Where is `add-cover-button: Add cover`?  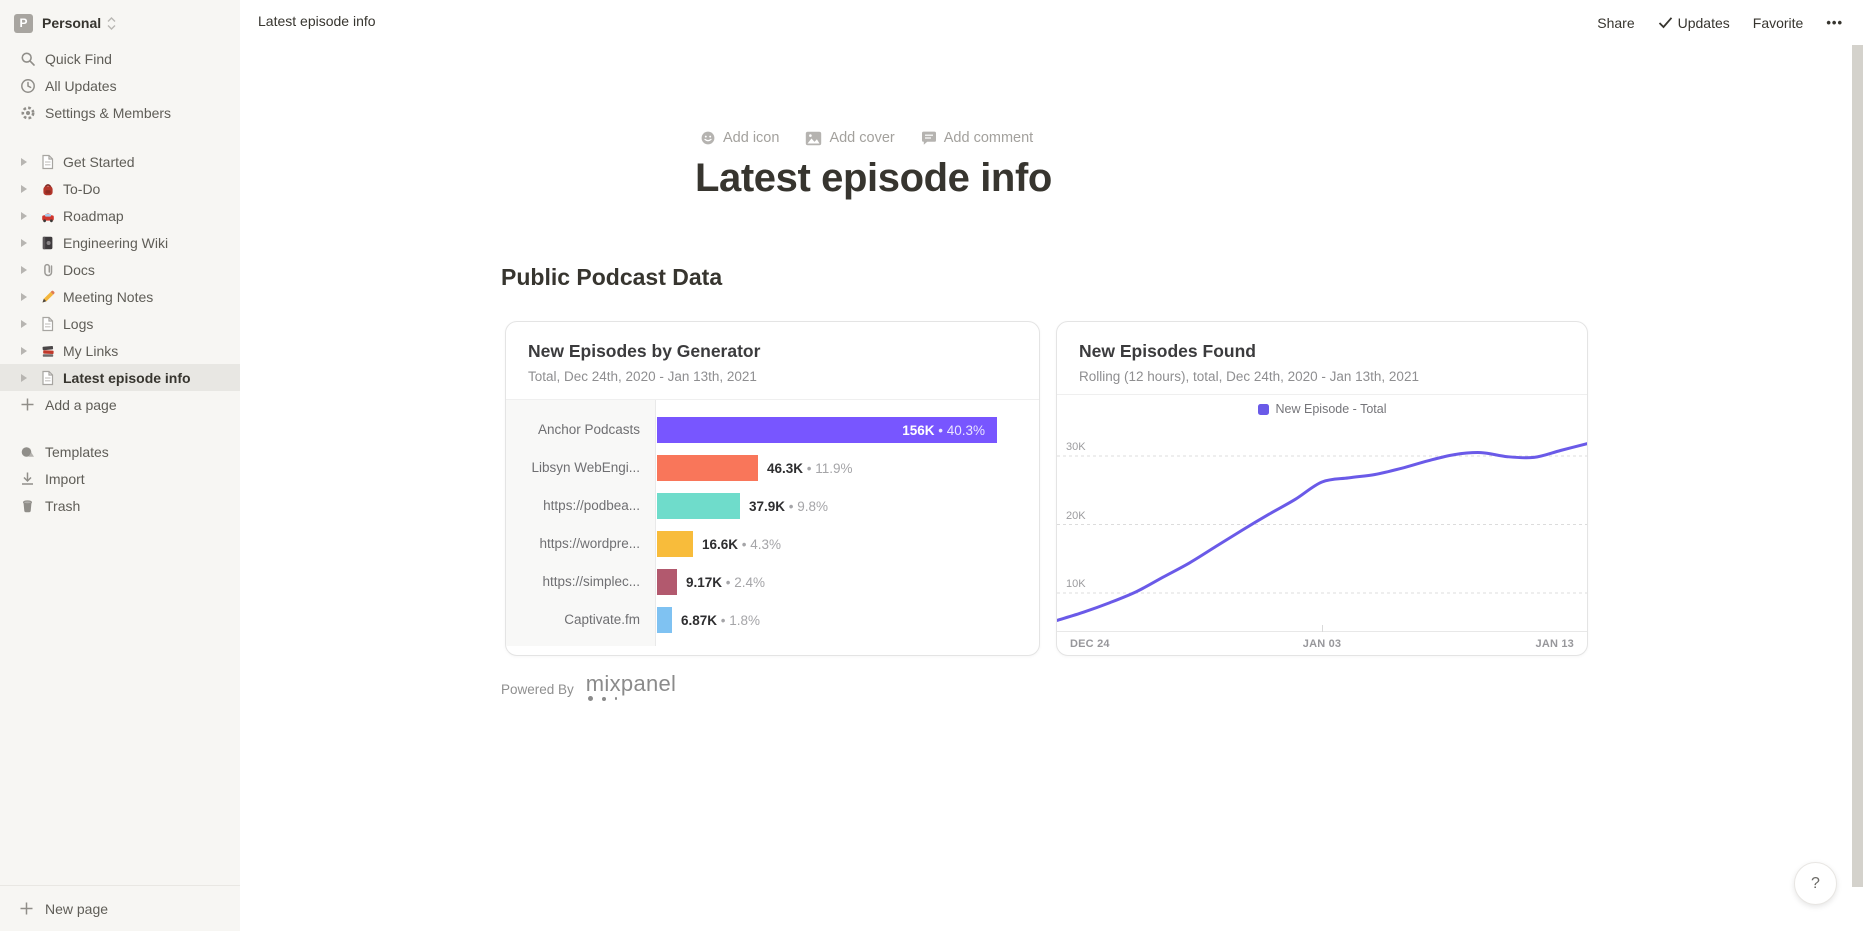
add-cover-button: Add cover is located at coordinates (850, 138).